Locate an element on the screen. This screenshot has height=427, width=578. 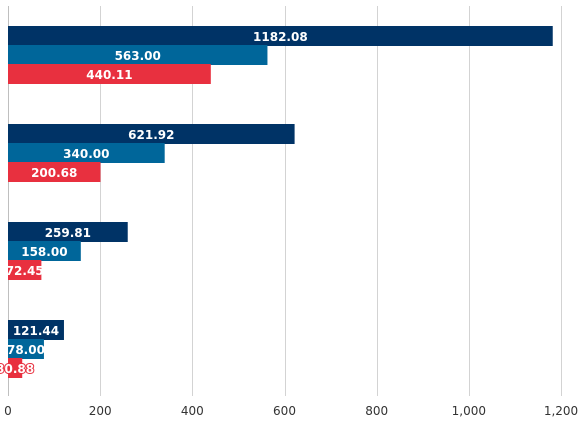
bar-series3-group3 is located at coordinates (25, 270).